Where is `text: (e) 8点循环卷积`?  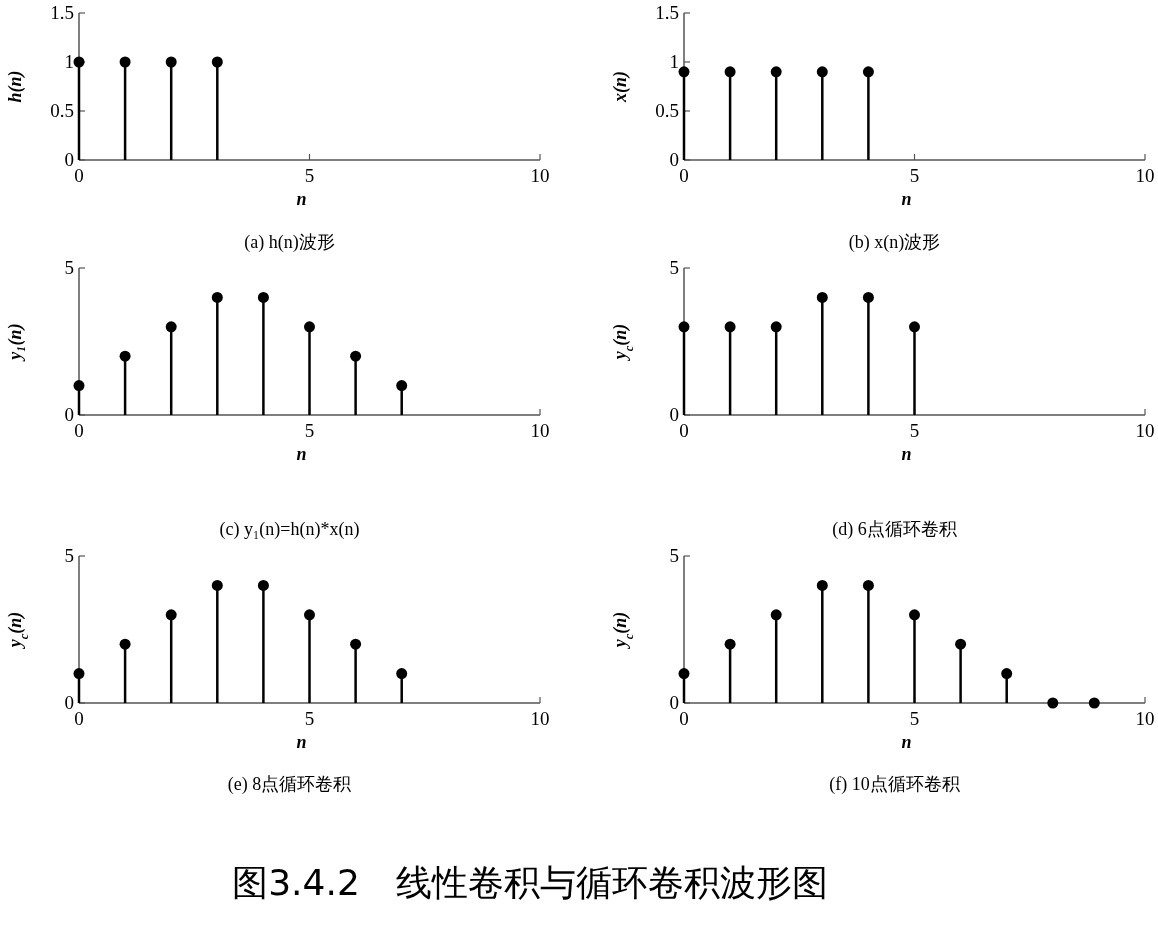 text: (e) 8点循环卷积 is located at coordinates (289, 784).